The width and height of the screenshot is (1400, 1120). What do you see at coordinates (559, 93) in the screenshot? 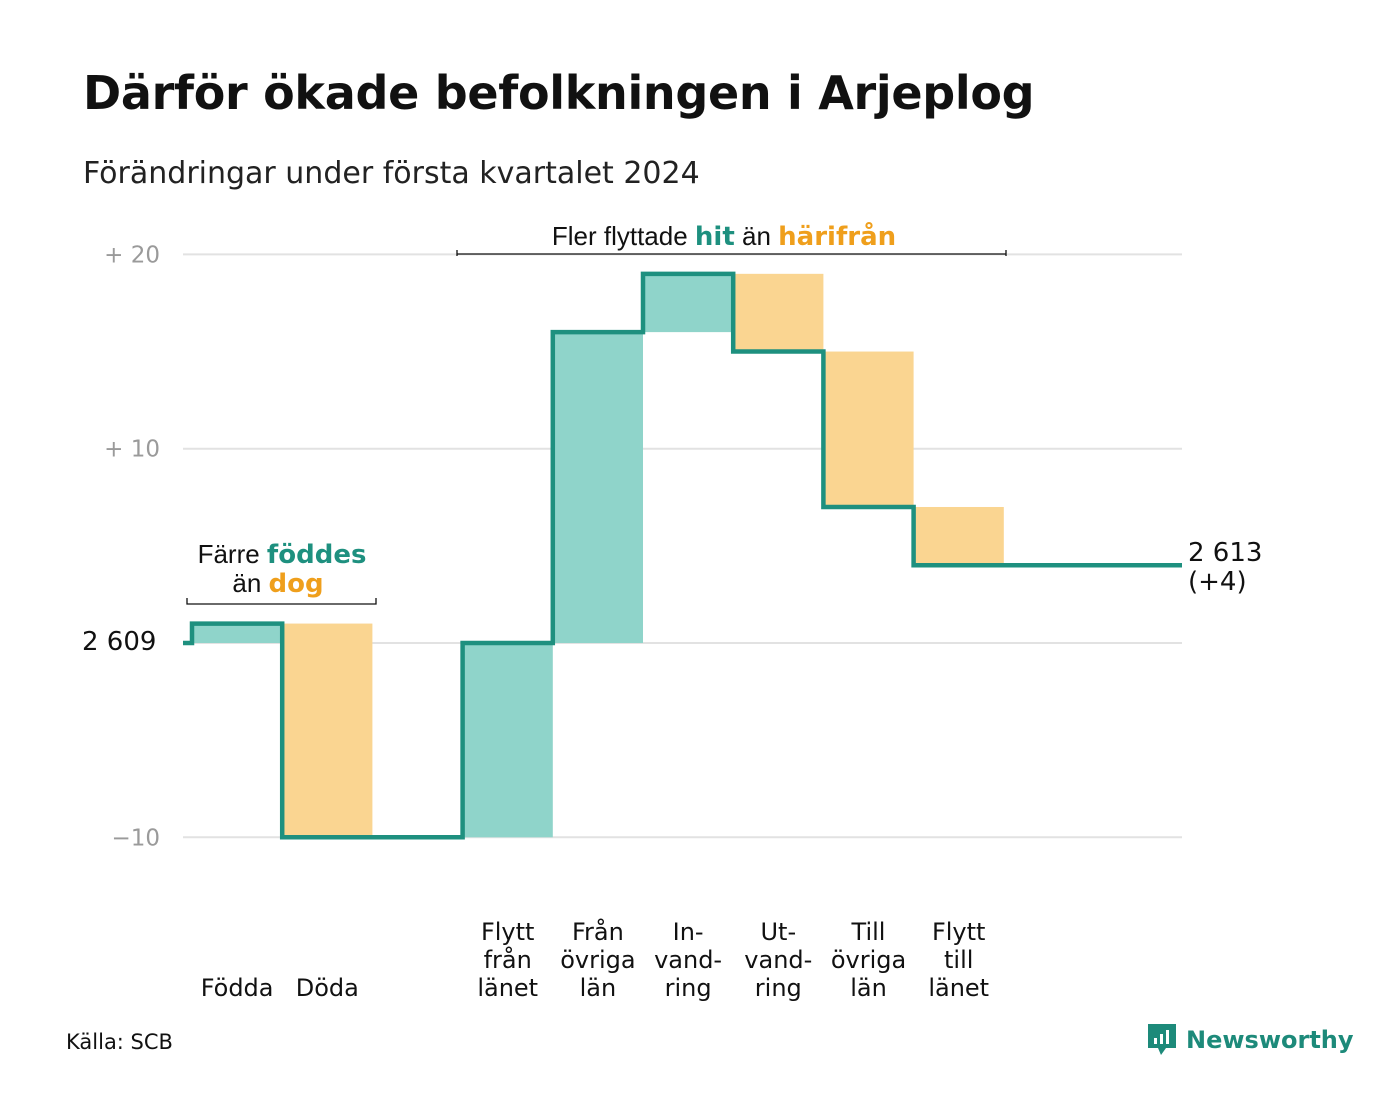
I see `chart-title: Därför ökade befolkningen i Arjeplog` at bounding box center [559, 93].